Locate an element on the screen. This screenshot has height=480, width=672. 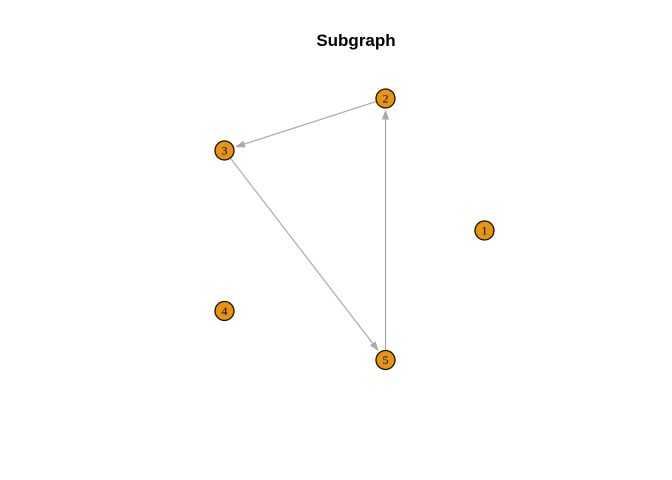
graph-node-label: 3 is located at coordinates (225, 151).